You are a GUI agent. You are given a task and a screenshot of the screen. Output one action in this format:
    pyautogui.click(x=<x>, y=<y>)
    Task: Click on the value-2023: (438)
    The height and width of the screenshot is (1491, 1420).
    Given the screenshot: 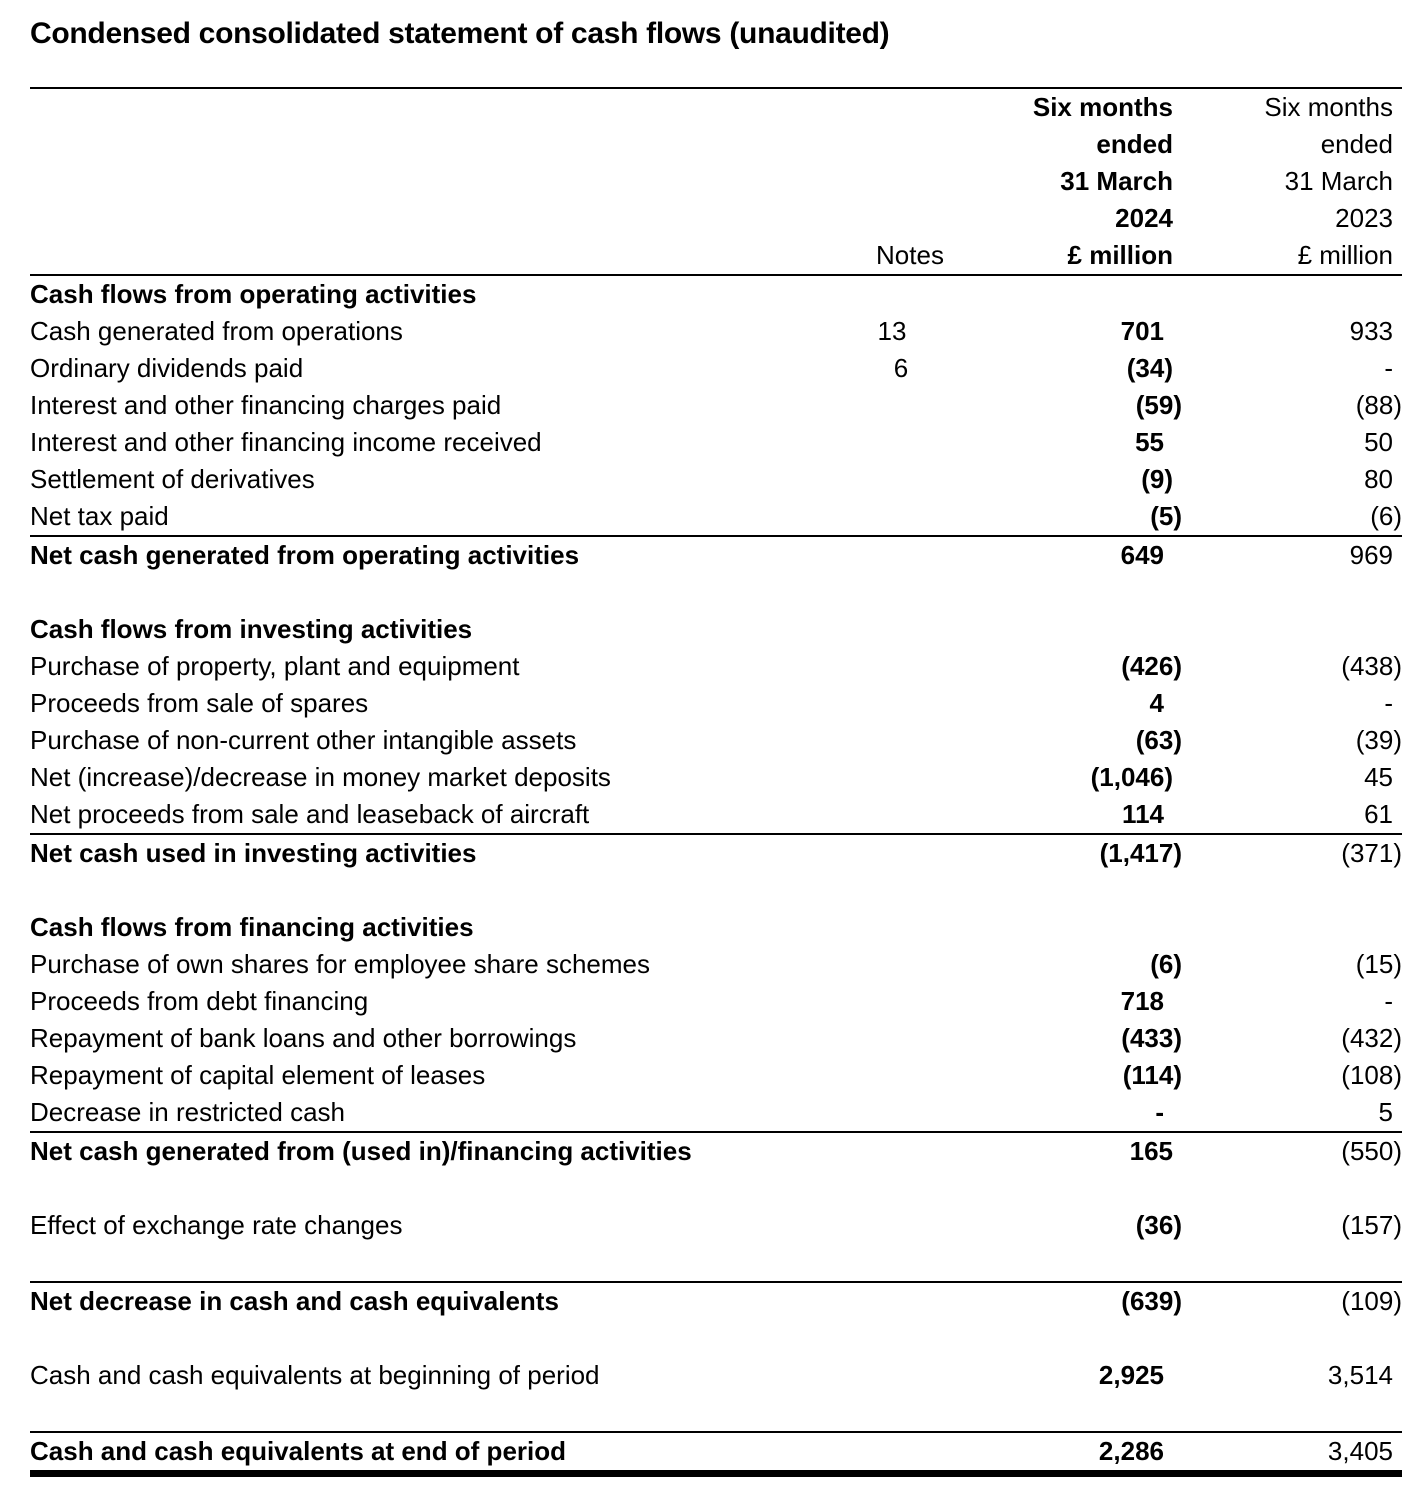 What is the action you would take?
    pyautogui.click(x=1371, y=666)
    